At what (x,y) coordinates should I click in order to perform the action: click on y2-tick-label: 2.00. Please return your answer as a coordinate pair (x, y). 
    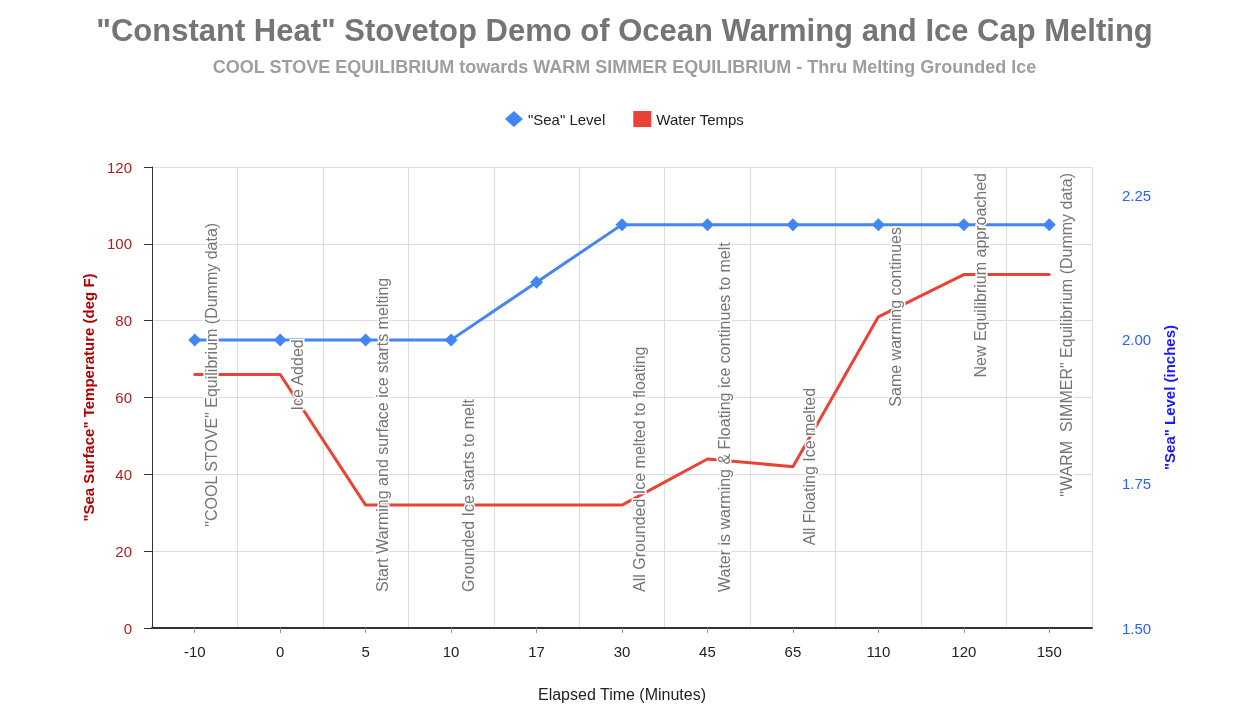
    Looking at the image, I should click on (1137, 340).